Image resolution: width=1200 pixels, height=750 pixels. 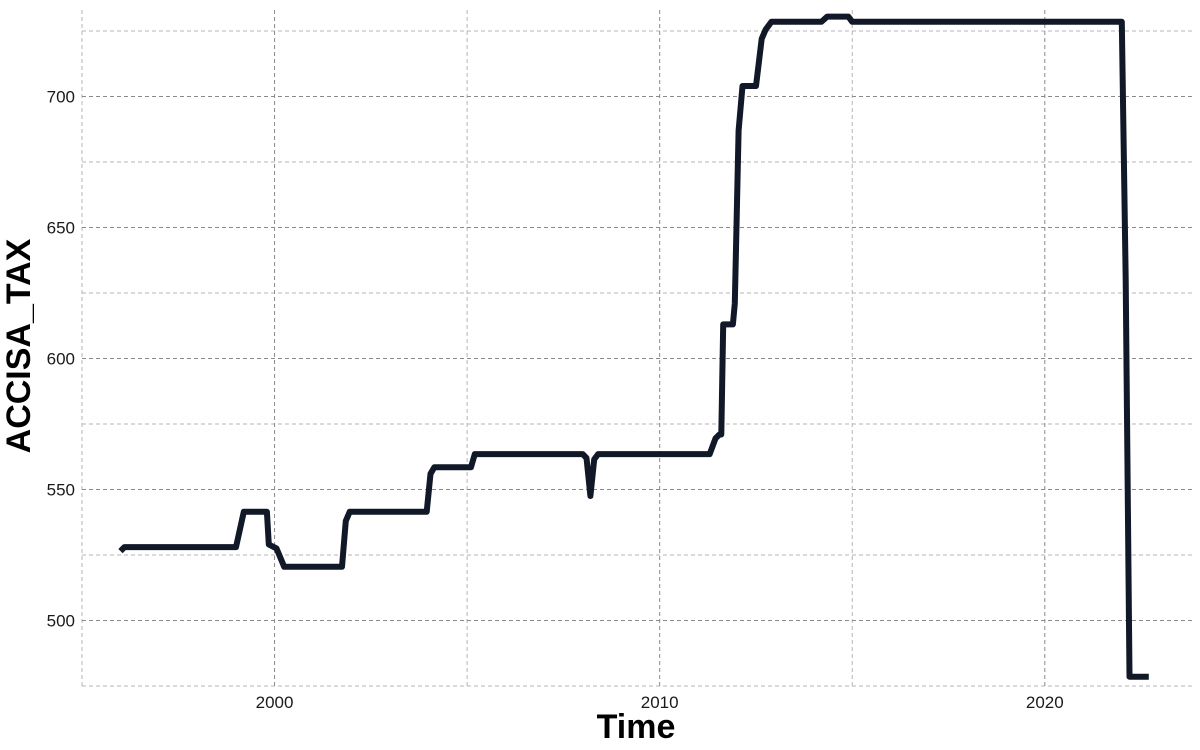 What do you see at coordinates (1045, 702) in the screenshot?
I see `x-tick-label: 2020` at bounding box center [1045, 702].